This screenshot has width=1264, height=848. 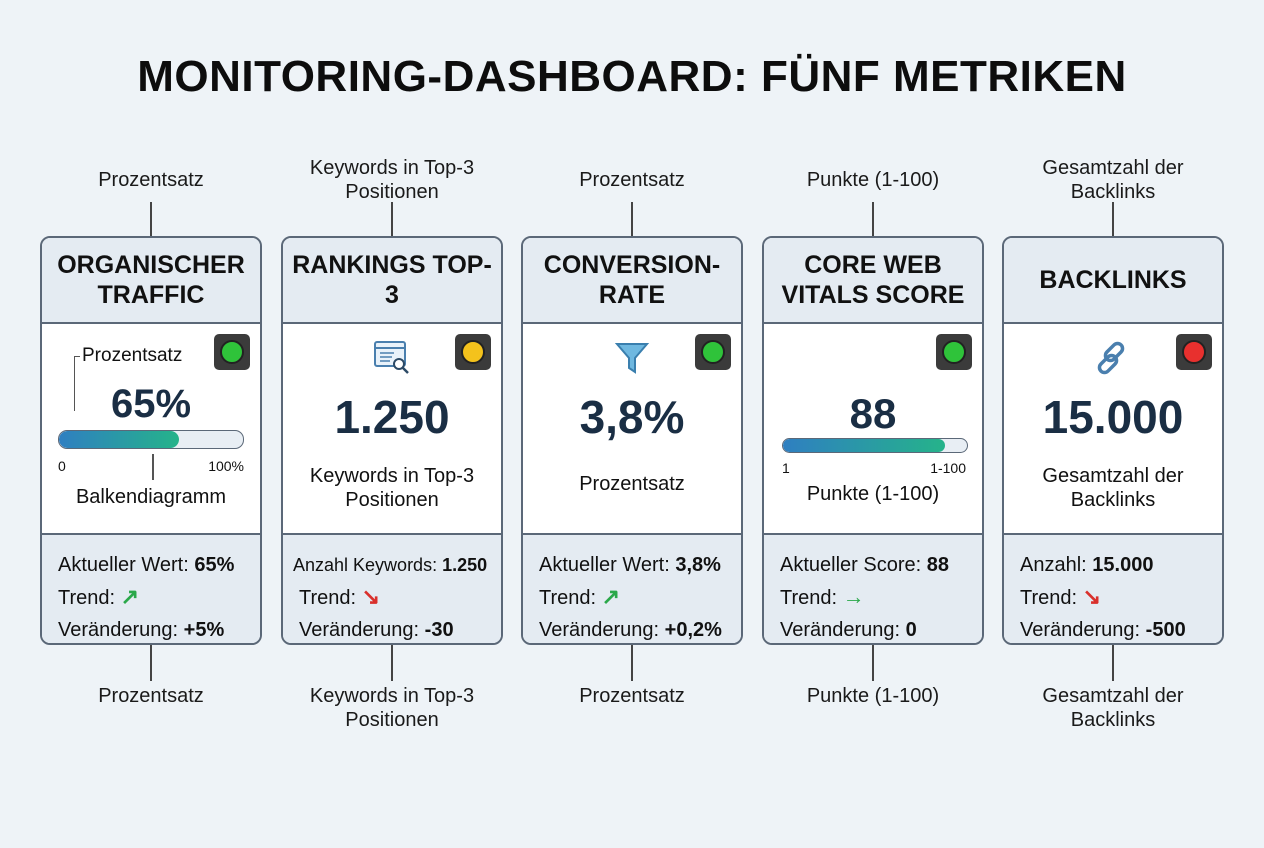 I want to click on metric-value: 15.000, so click(x=1113, y=417).